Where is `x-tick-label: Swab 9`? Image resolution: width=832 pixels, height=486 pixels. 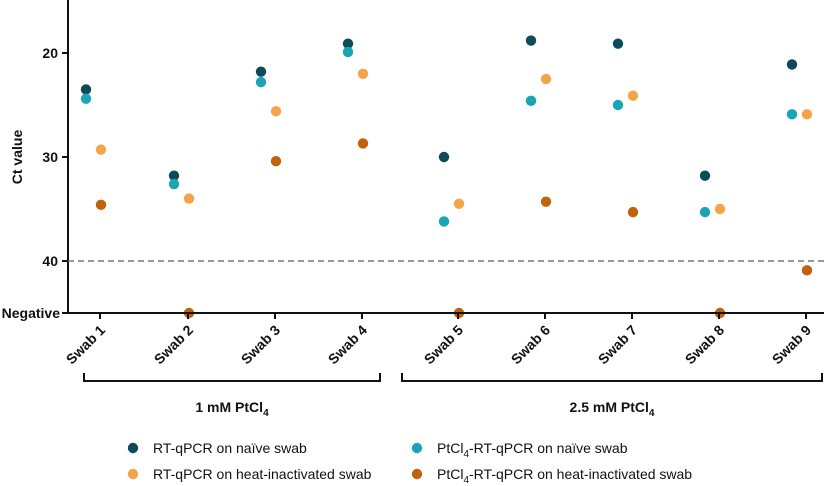
x-tick-label: Swab 9 is located at coordinates (792, 345).